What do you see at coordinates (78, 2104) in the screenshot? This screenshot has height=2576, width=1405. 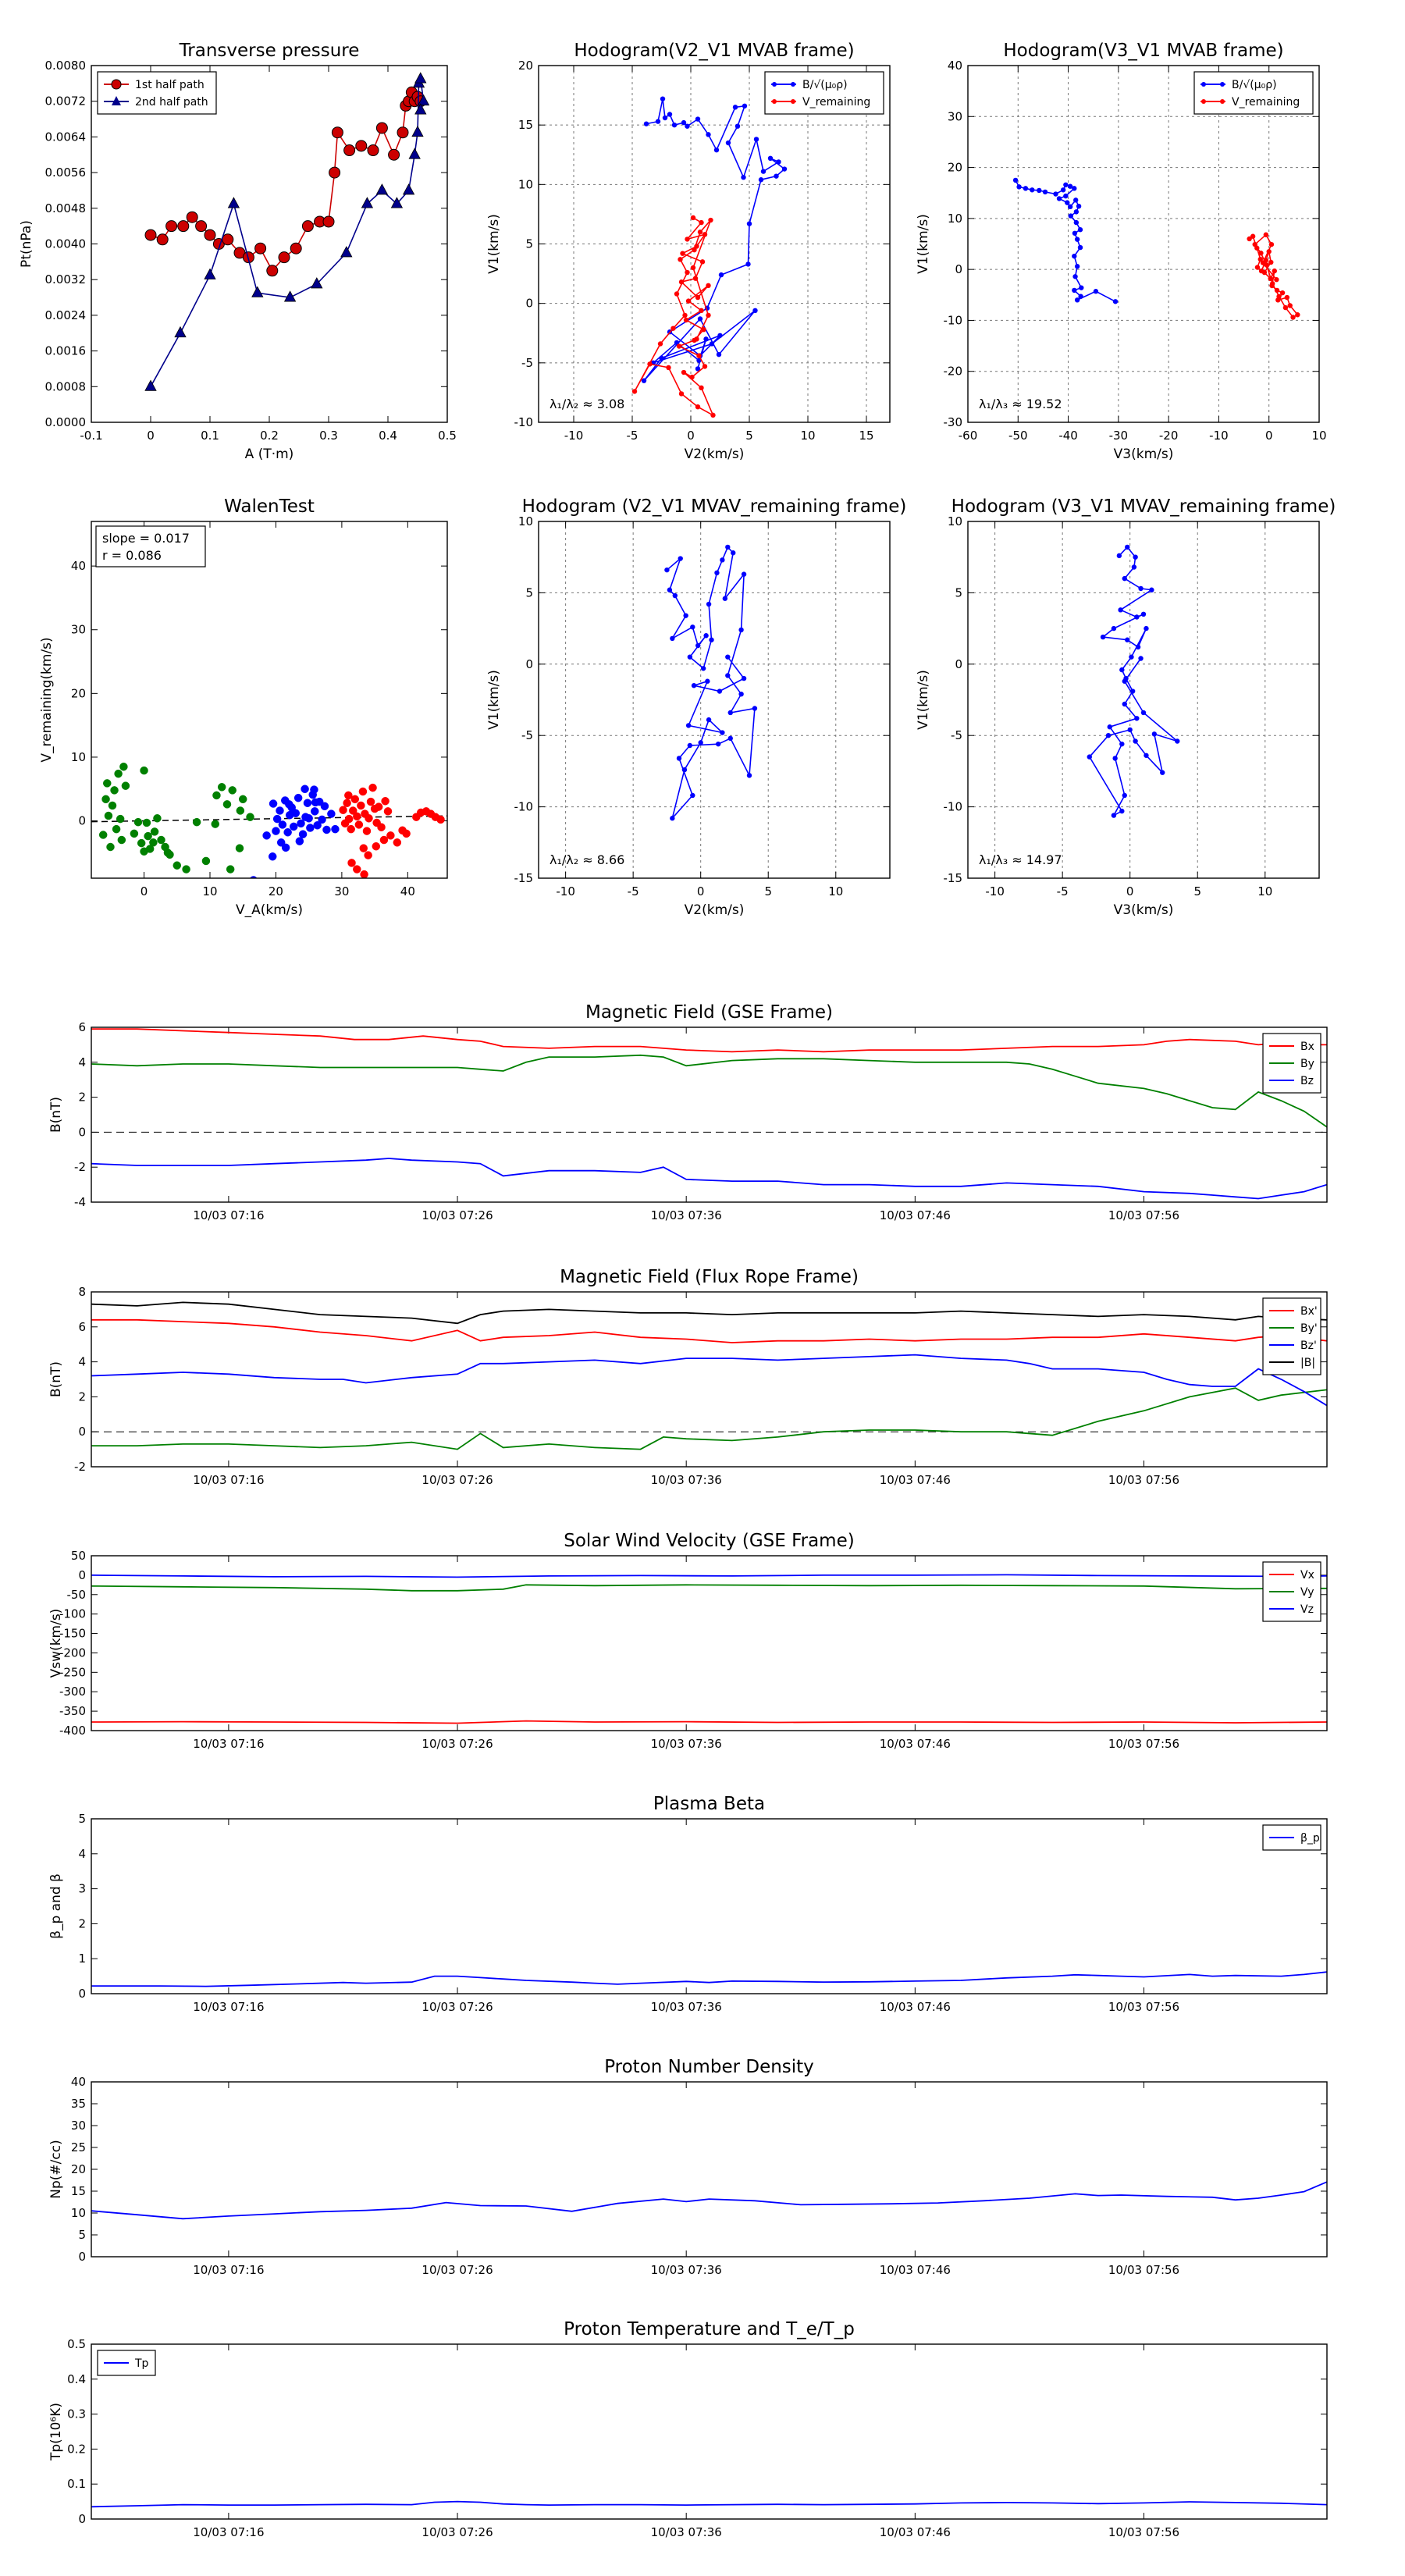 I see `y-tick-label: 35` at bounding box center [78, 2104].